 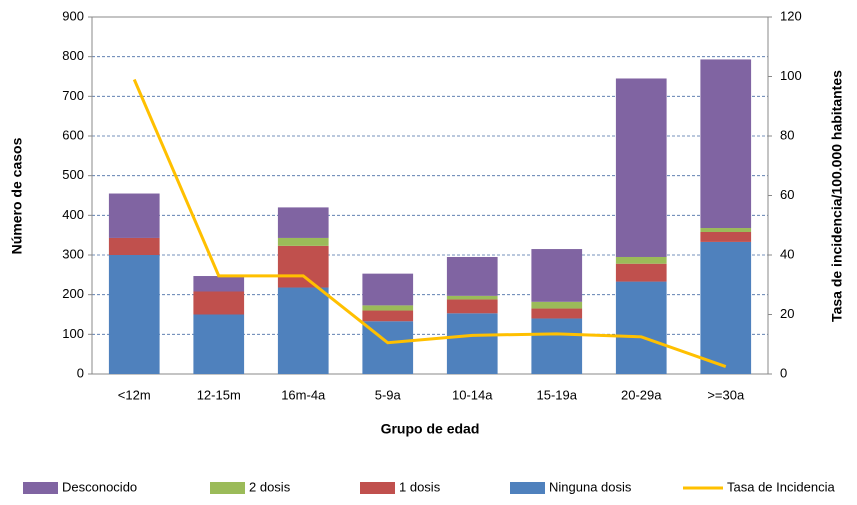 What do you see at coordinates (791, 75) in the screenshot?
I see `y2-tick-label: 100` at bounding box center [791, 75].